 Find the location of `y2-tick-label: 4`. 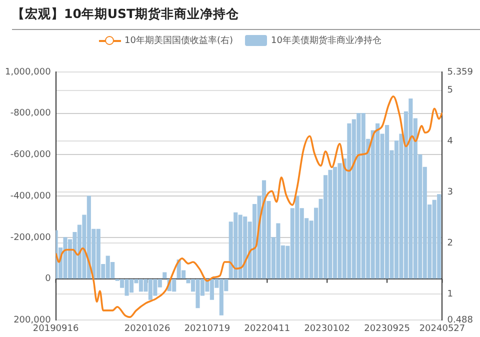

y2-tick-label: 4 is located at coordinates (450, 141).